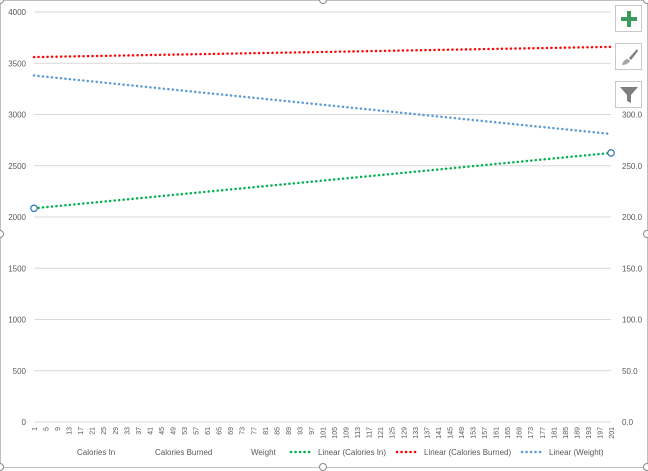  I want to click on y-right-tick-label: 0.0, so click(628, 422).